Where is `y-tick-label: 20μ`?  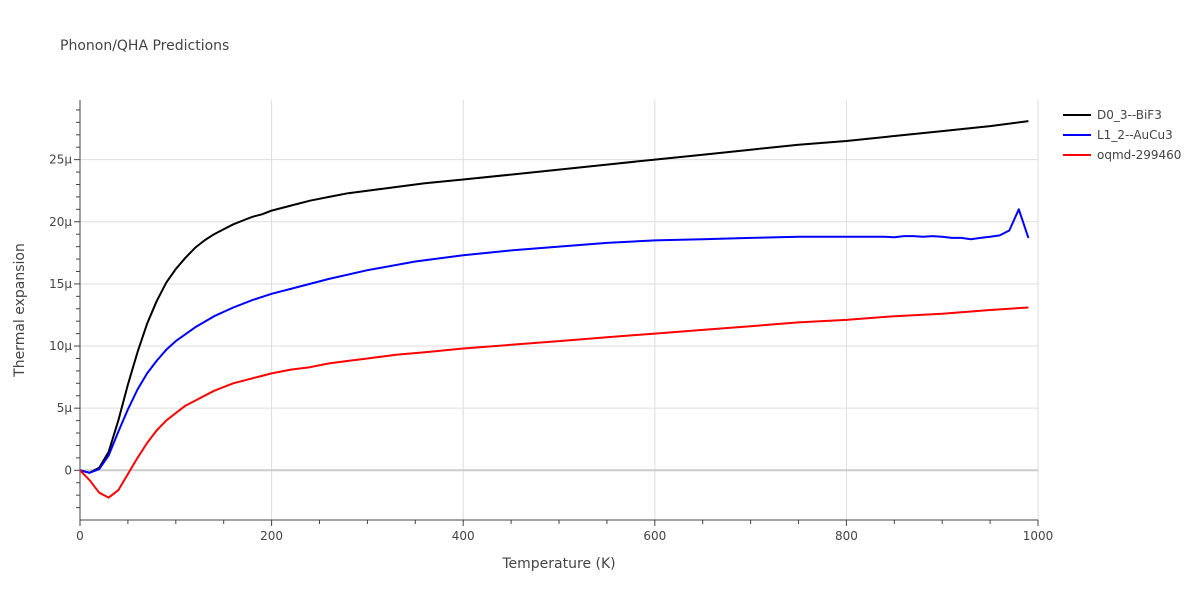 y-tick-label: 20μ is located at coordinates (60, 222).